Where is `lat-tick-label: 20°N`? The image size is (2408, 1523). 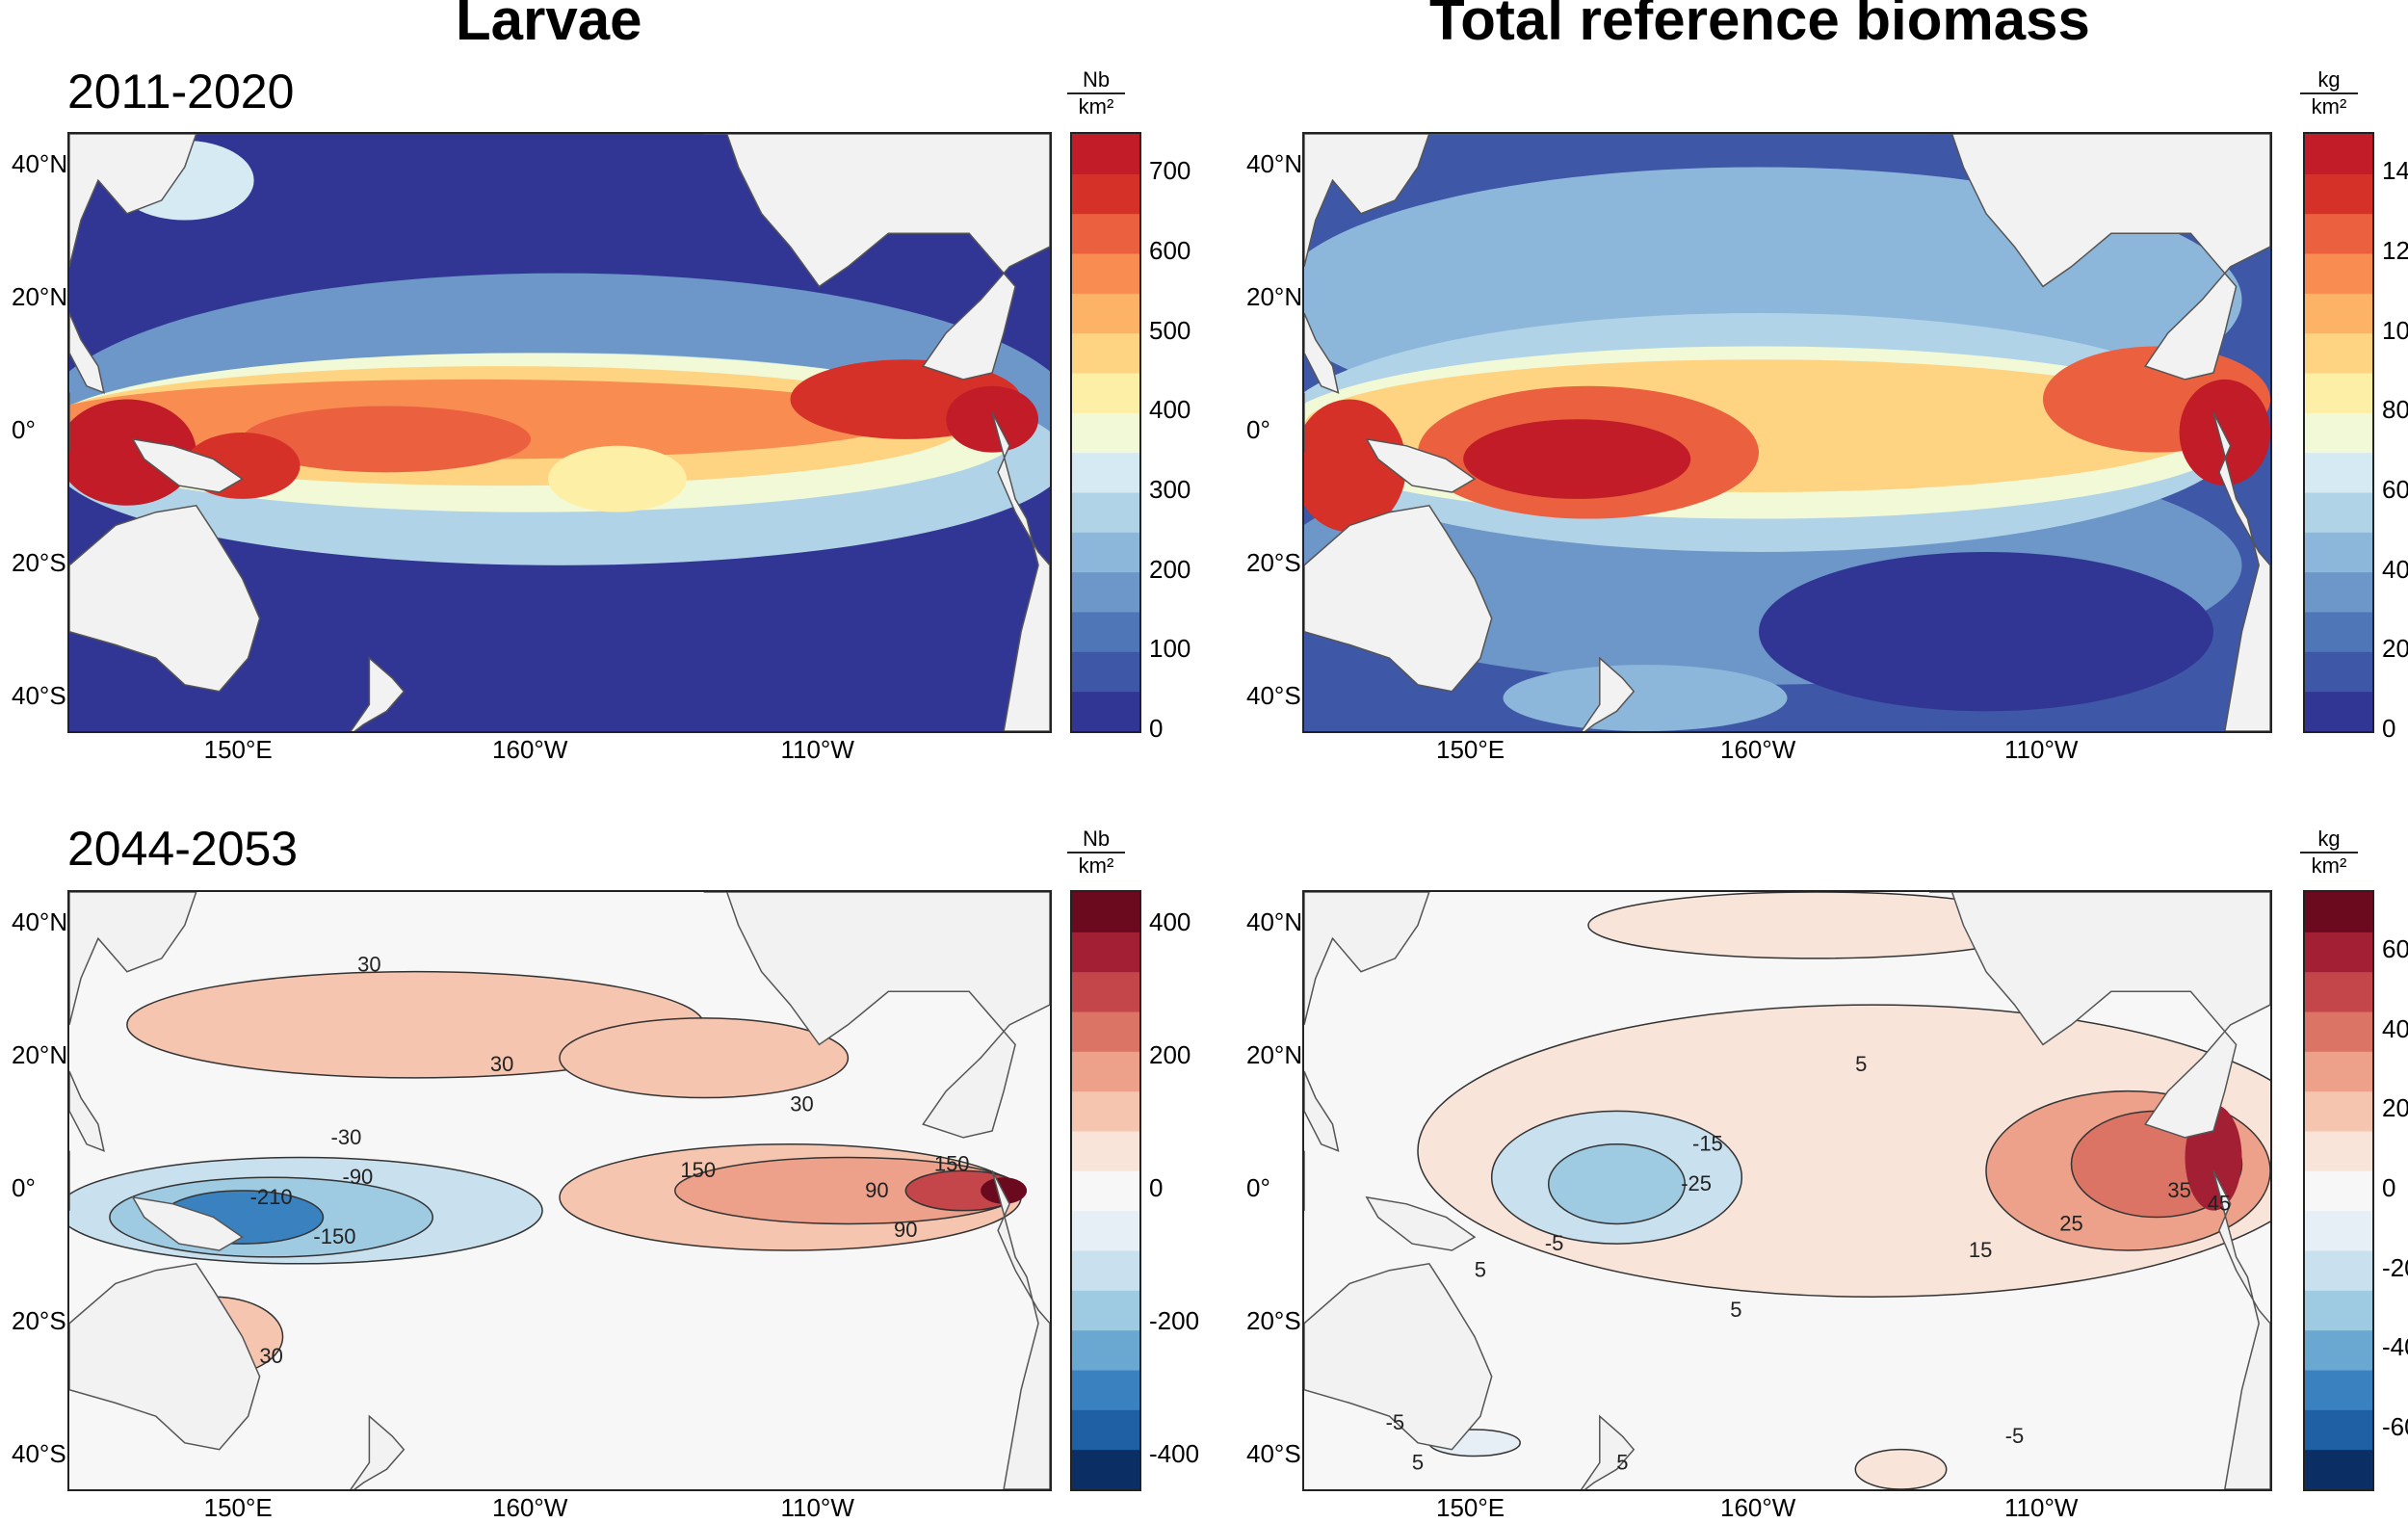
lat-tick-label: 20°N is located at coordinates (40, 1055).